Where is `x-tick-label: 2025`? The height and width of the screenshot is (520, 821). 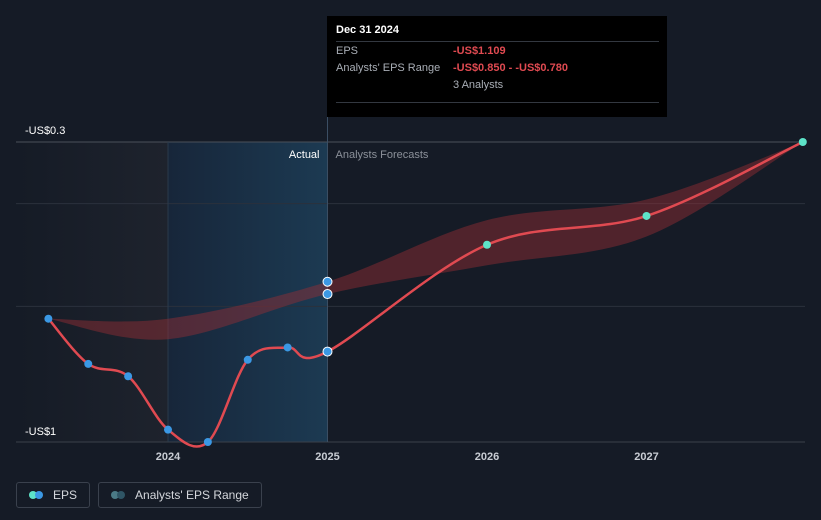 x-tick-label: 2025 is located at coordinates (327, 457).